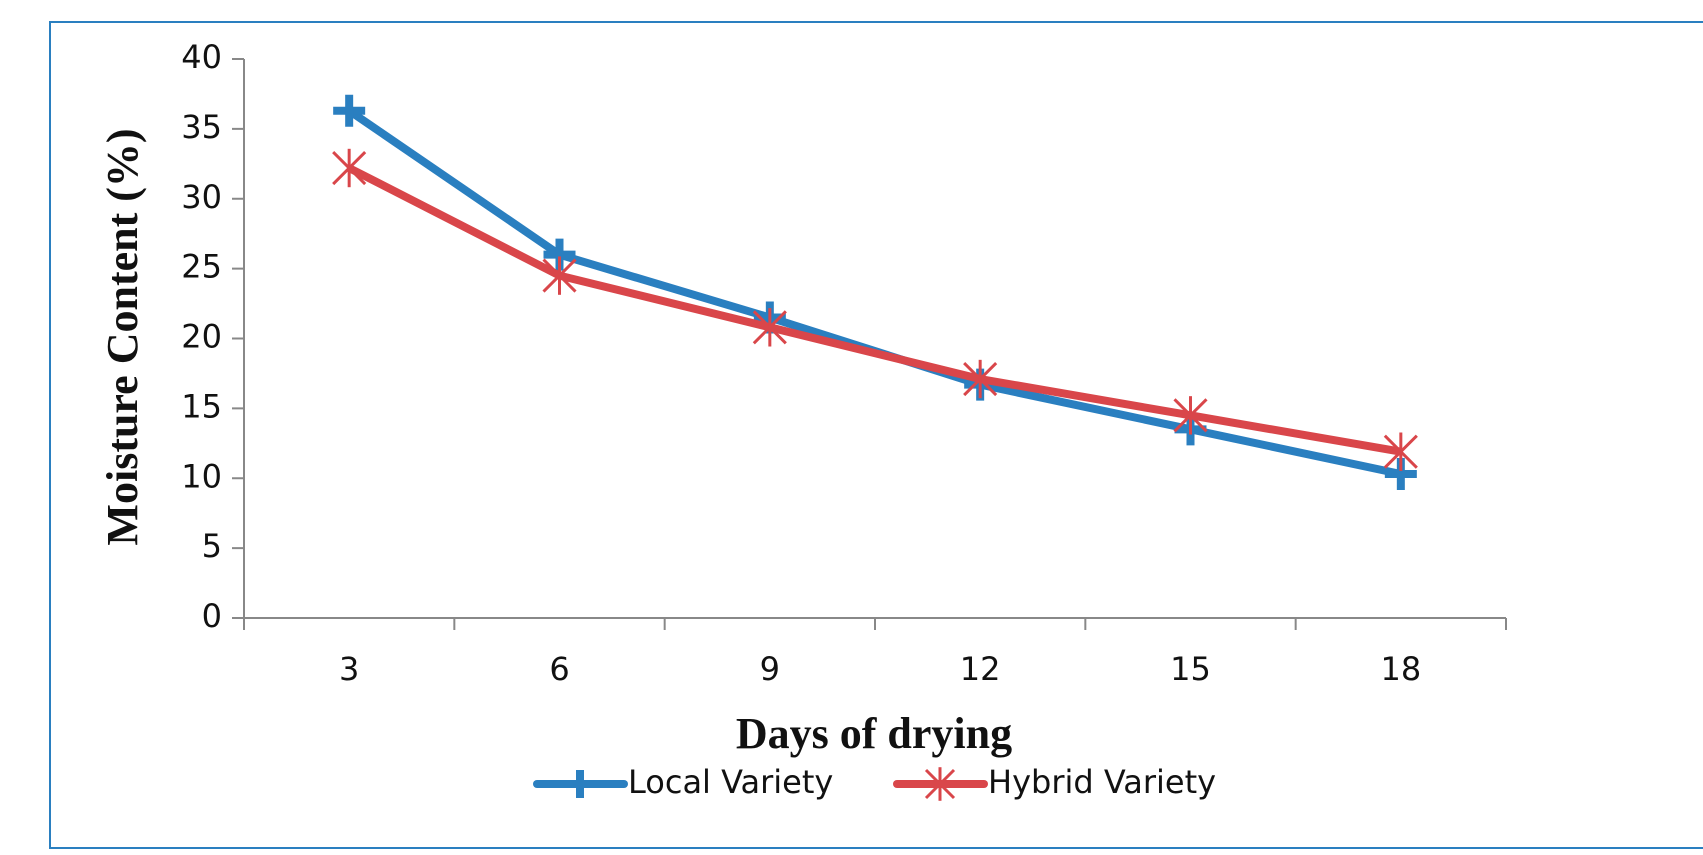  I want to click on x-tick-label: 15, so click(1190, 669).